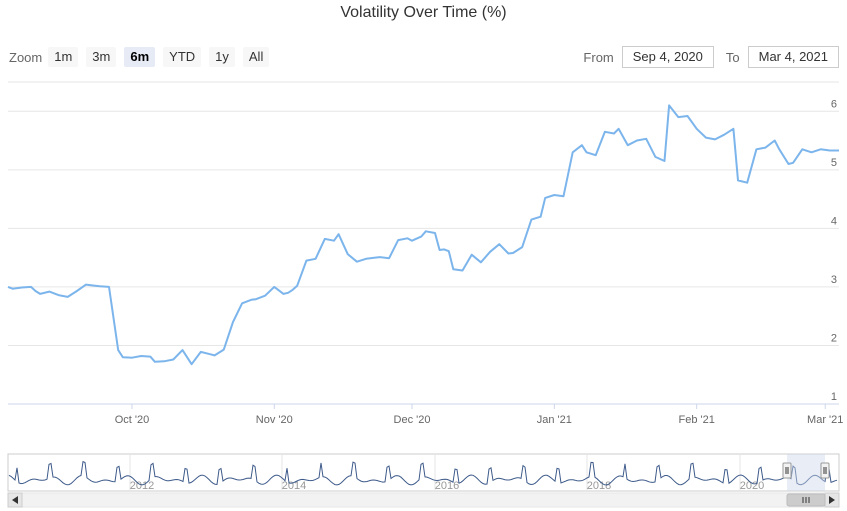 Image resolution: width=847 pixels, height=511 pixels. I want to click on date-range-selector: From Sep 4, 2020 To Mar 4, 2021, so click(711, 57).